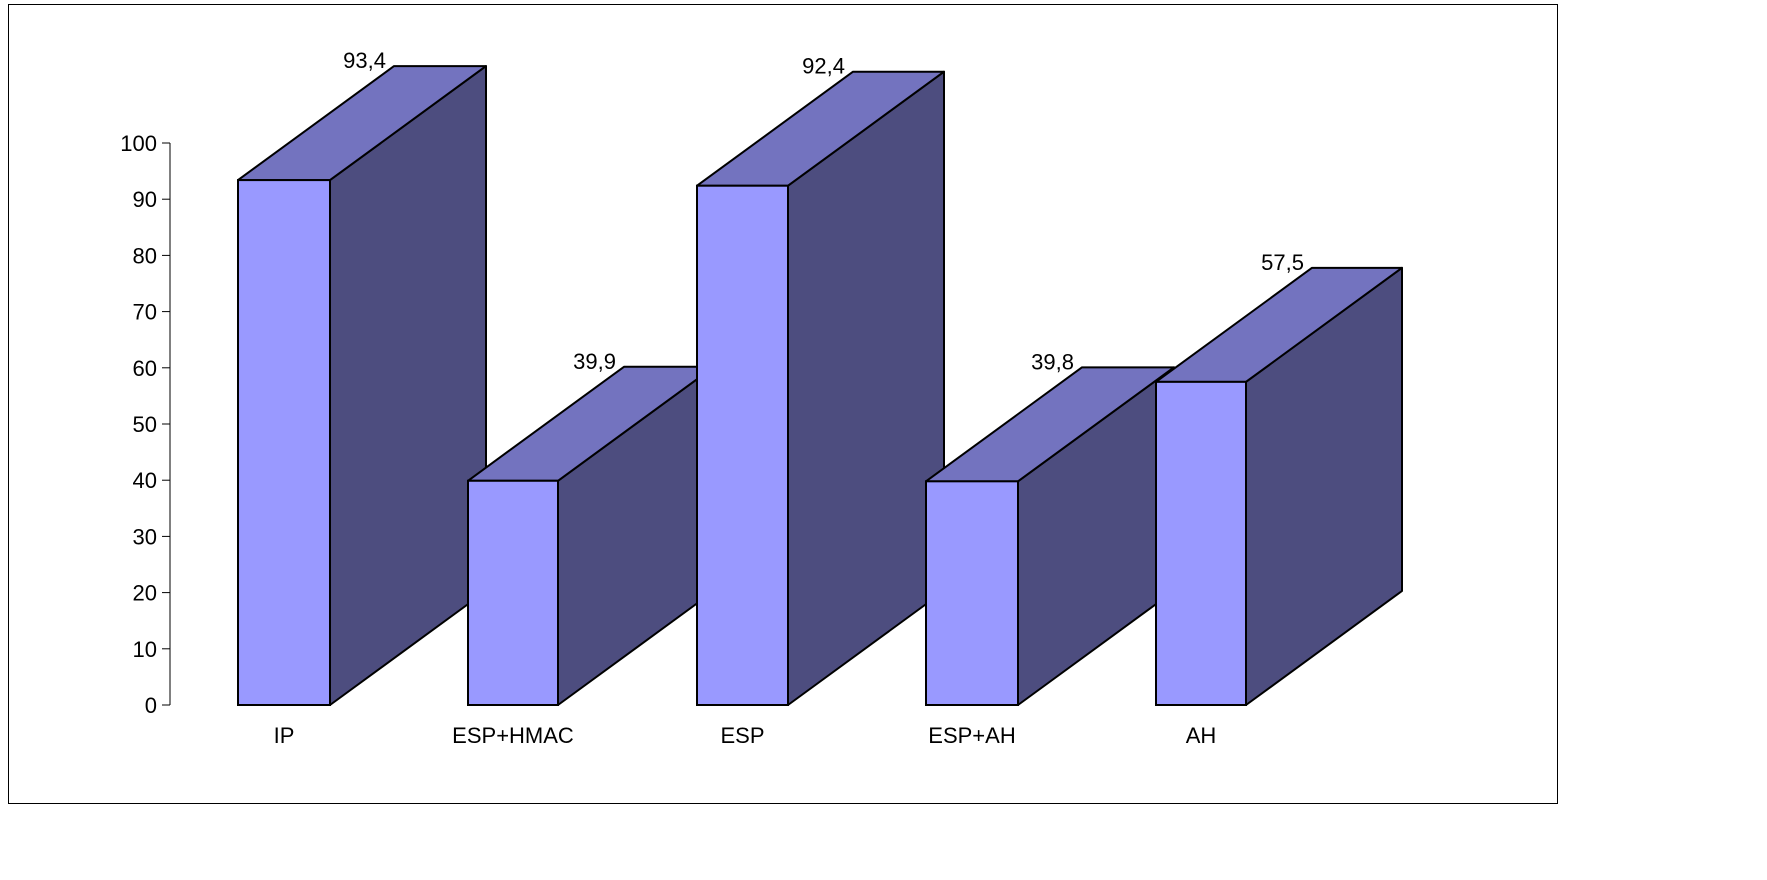 The width and height of the screenshot is (1767, 880). Describe the element at coordinates (138, 143) in the screenshot. I see `y-tick-label: 100` at that location.